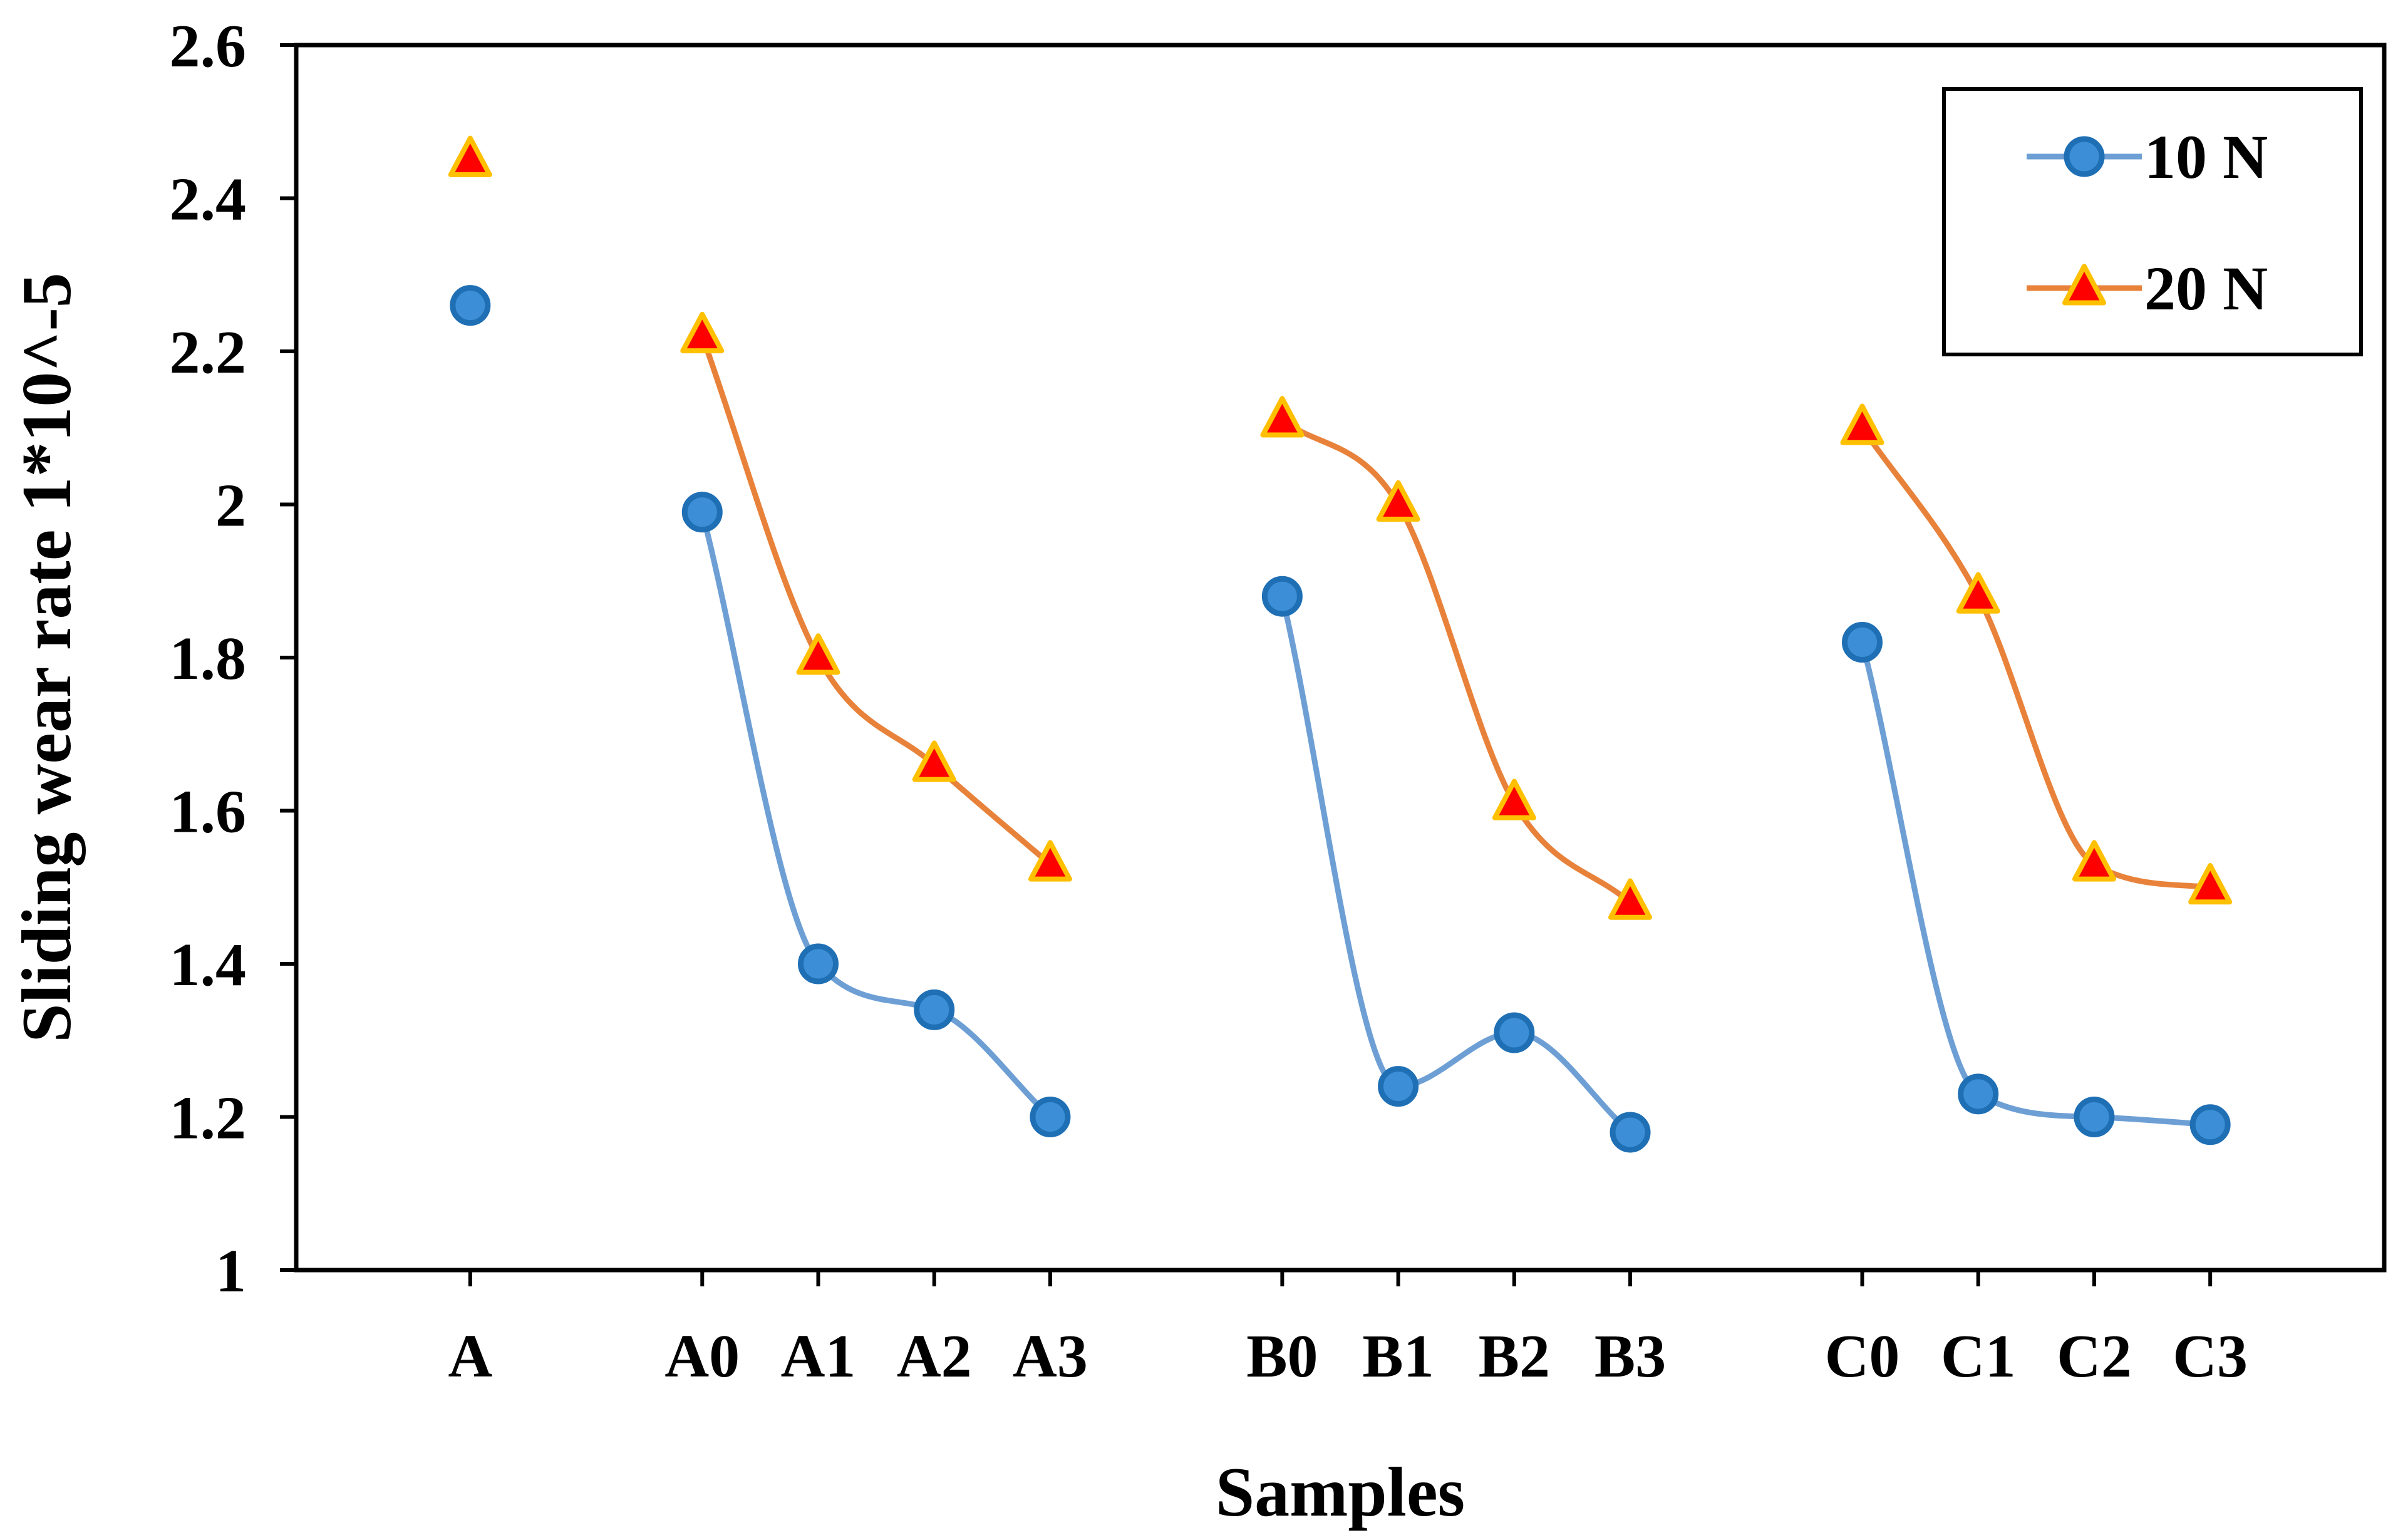 This screenshot has width=2403, height=1540. Describe the element at coordinates (470, 305) in the screenshot. I see `point-10-n-a` at that location.